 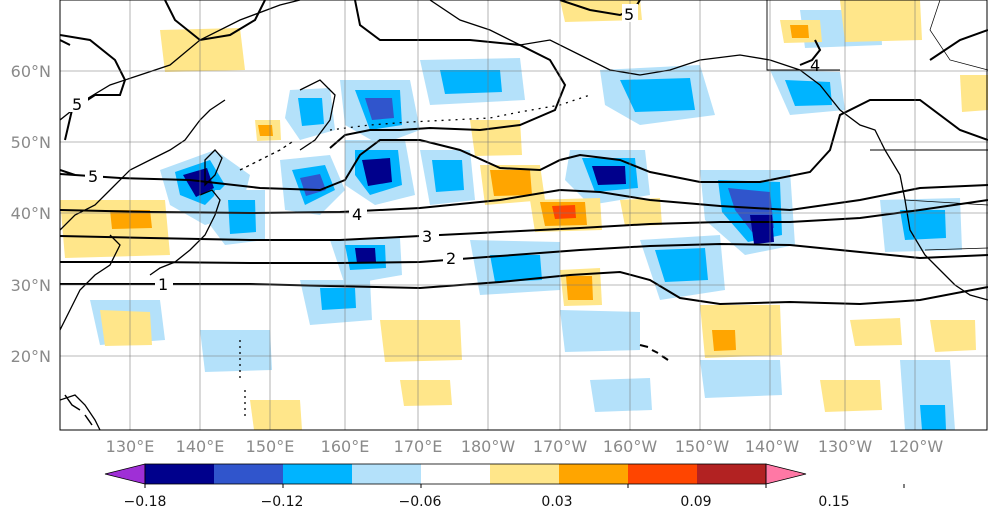 I want to click on colorbar-tick-label: −0.18, so click(x=145, y=502).